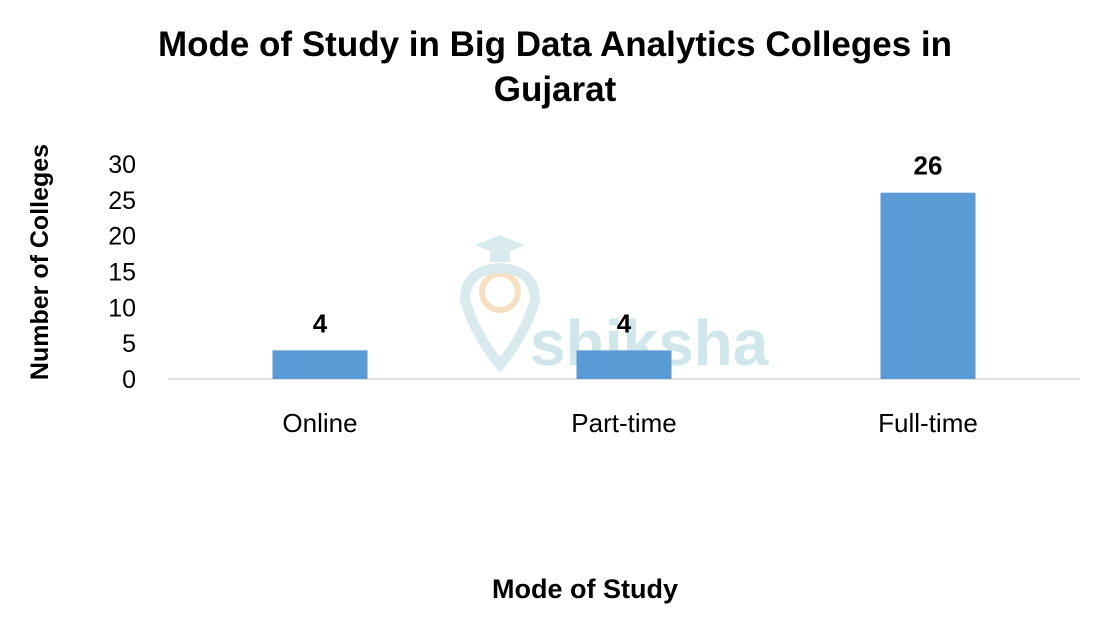 This screenshot has height=629, width=1111. I want to click on bar-online, so click(320, 364).